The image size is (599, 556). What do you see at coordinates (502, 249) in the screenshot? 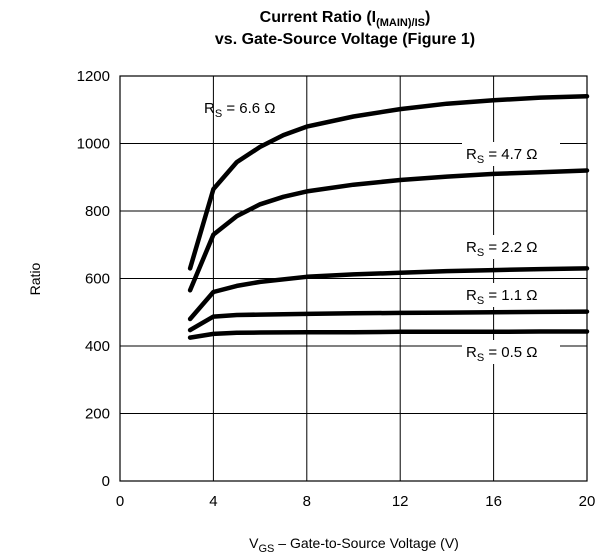
I see `series-label-2: RS = 2.2 Ω` at bounding box center [502, 249].